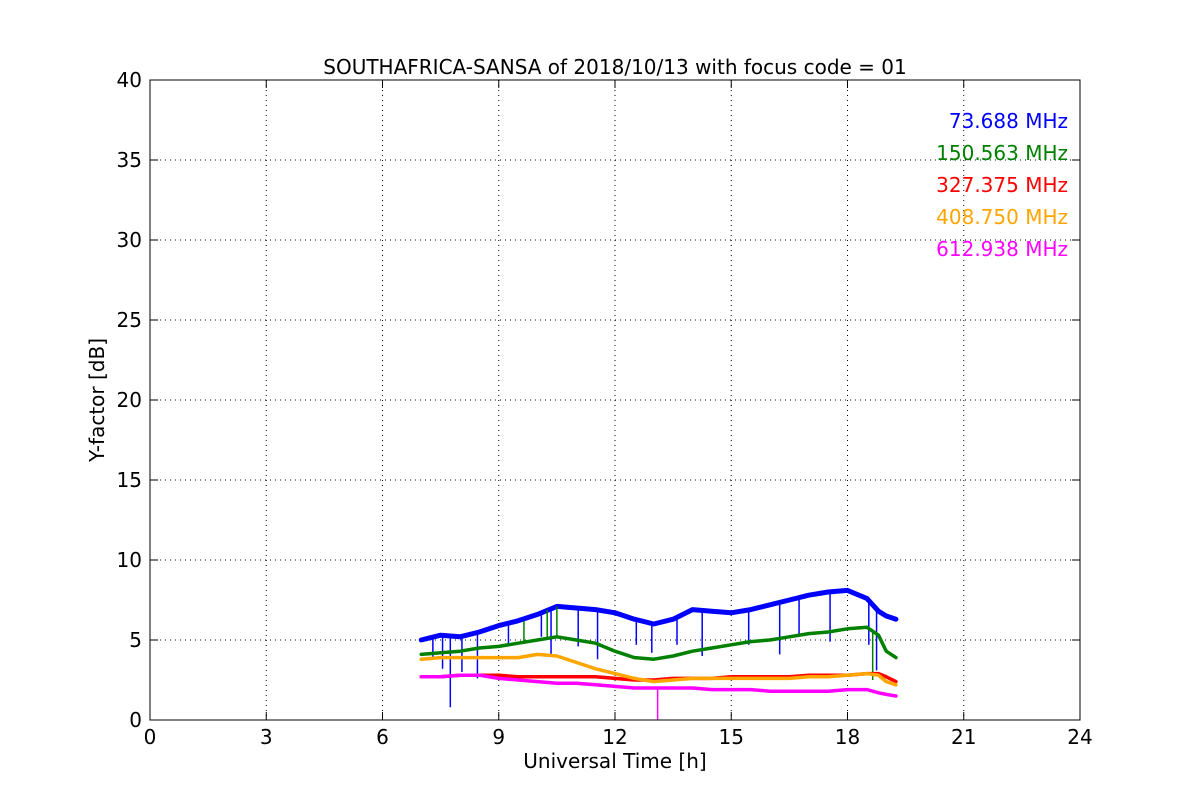 Image resolution: width=1200 pixels, height=800 pixels. Describe the element at coordinates (129, 240) in the screenshot. I see `y-tick-label: 30` at that location.